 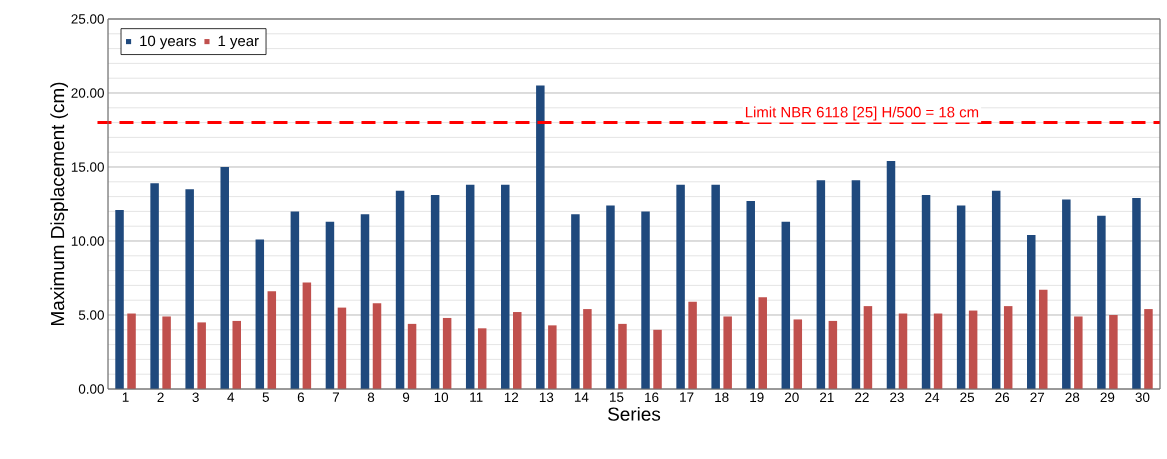 I want to click on x-tick-label: 25, so click(x=967, y=397).